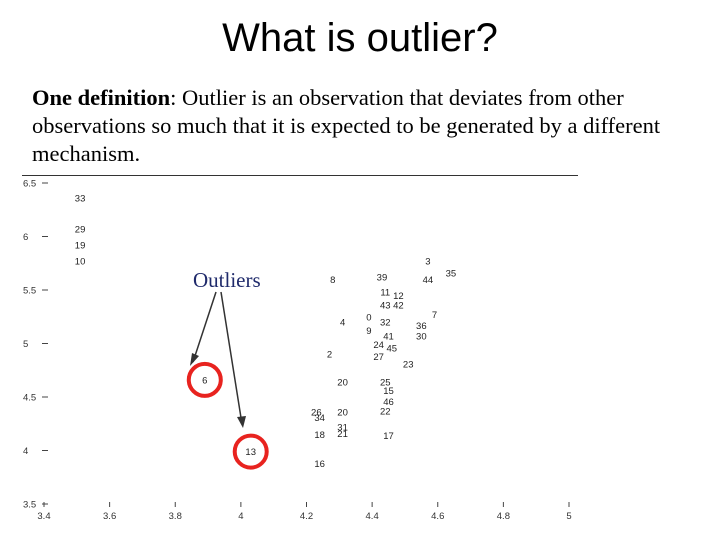  Describe the element at coordinates (29, 291) in the screenshot. I see `y-tick-label: 5.5` at that location.